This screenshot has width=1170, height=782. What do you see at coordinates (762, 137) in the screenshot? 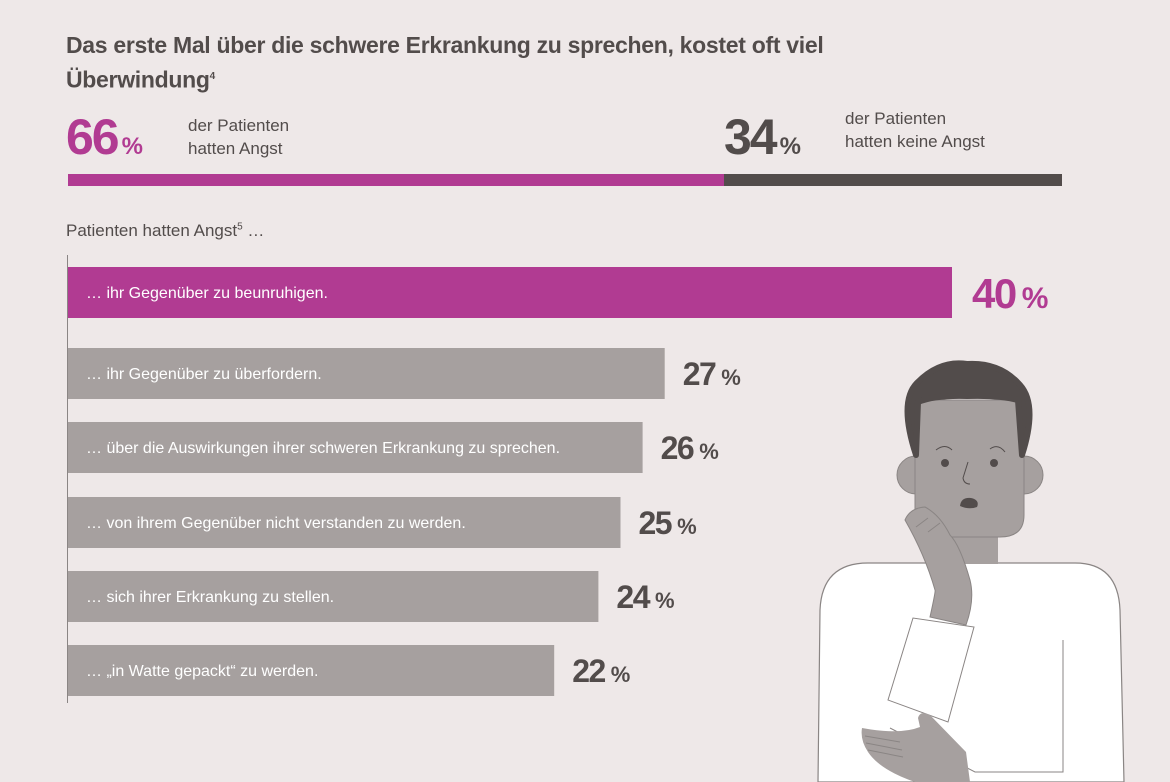
I see `percent-not-afraid: 34%` at bounding box center [762, 137].